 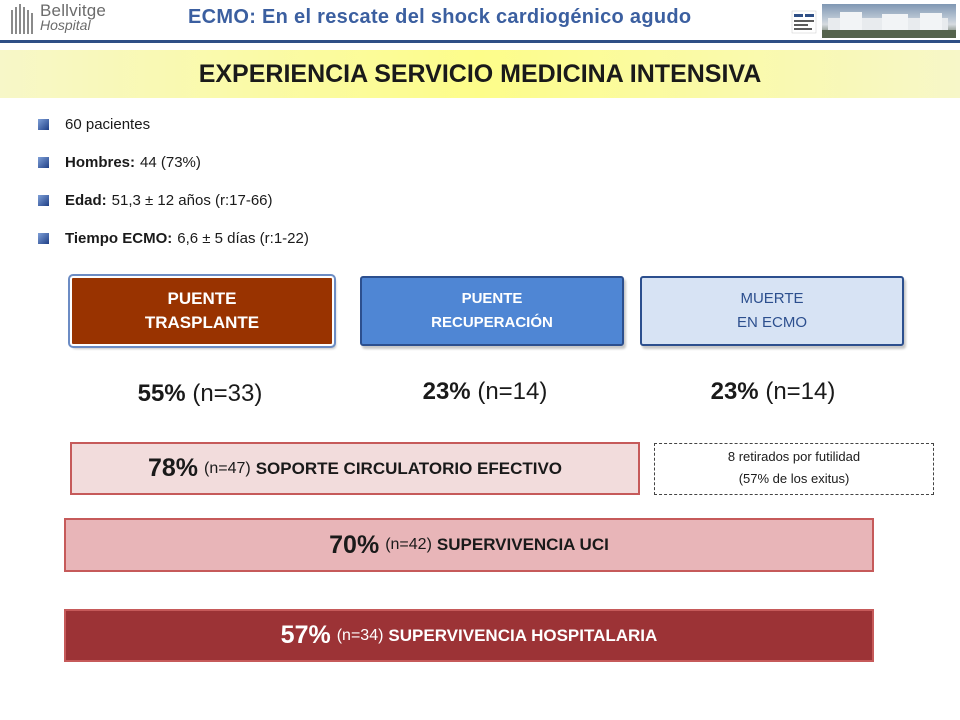 I want to click on outcome-label: SUPERVIVENCIA HOSPITALARIA, so click(x=523, y=635).